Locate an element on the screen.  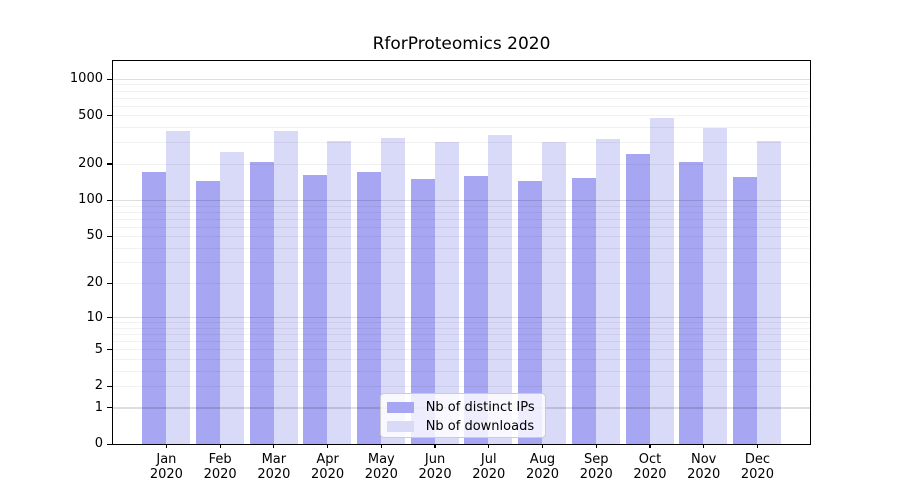
legend-label-downloads: Nb of downloads is located at coordinates (480, 426).